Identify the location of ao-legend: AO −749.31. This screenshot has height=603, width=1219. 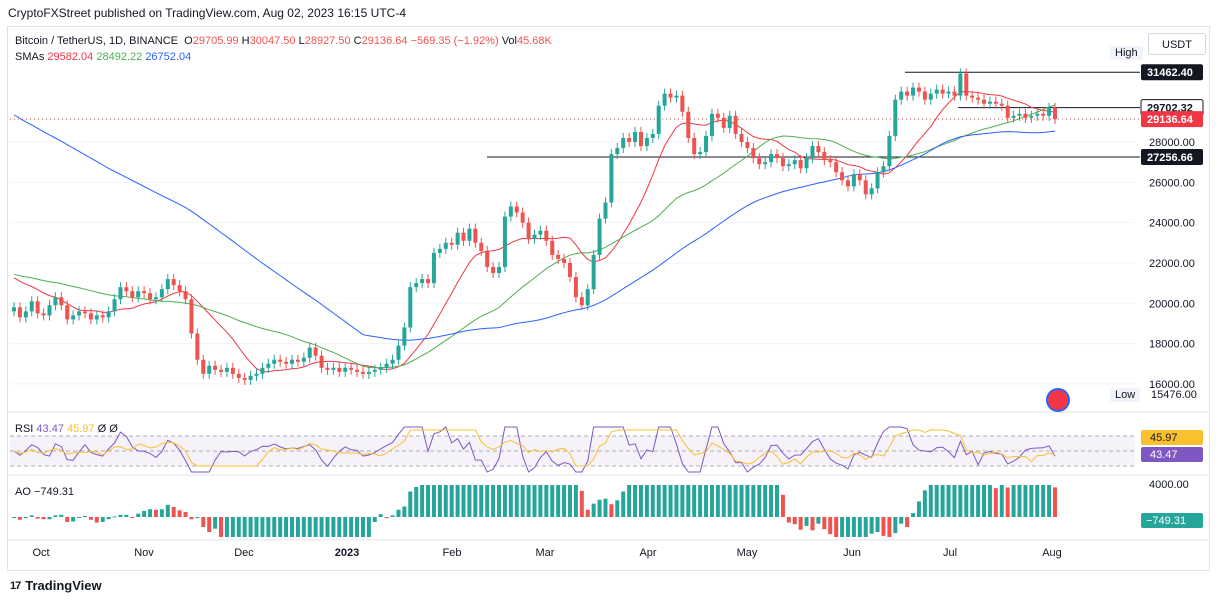
(45, 492).